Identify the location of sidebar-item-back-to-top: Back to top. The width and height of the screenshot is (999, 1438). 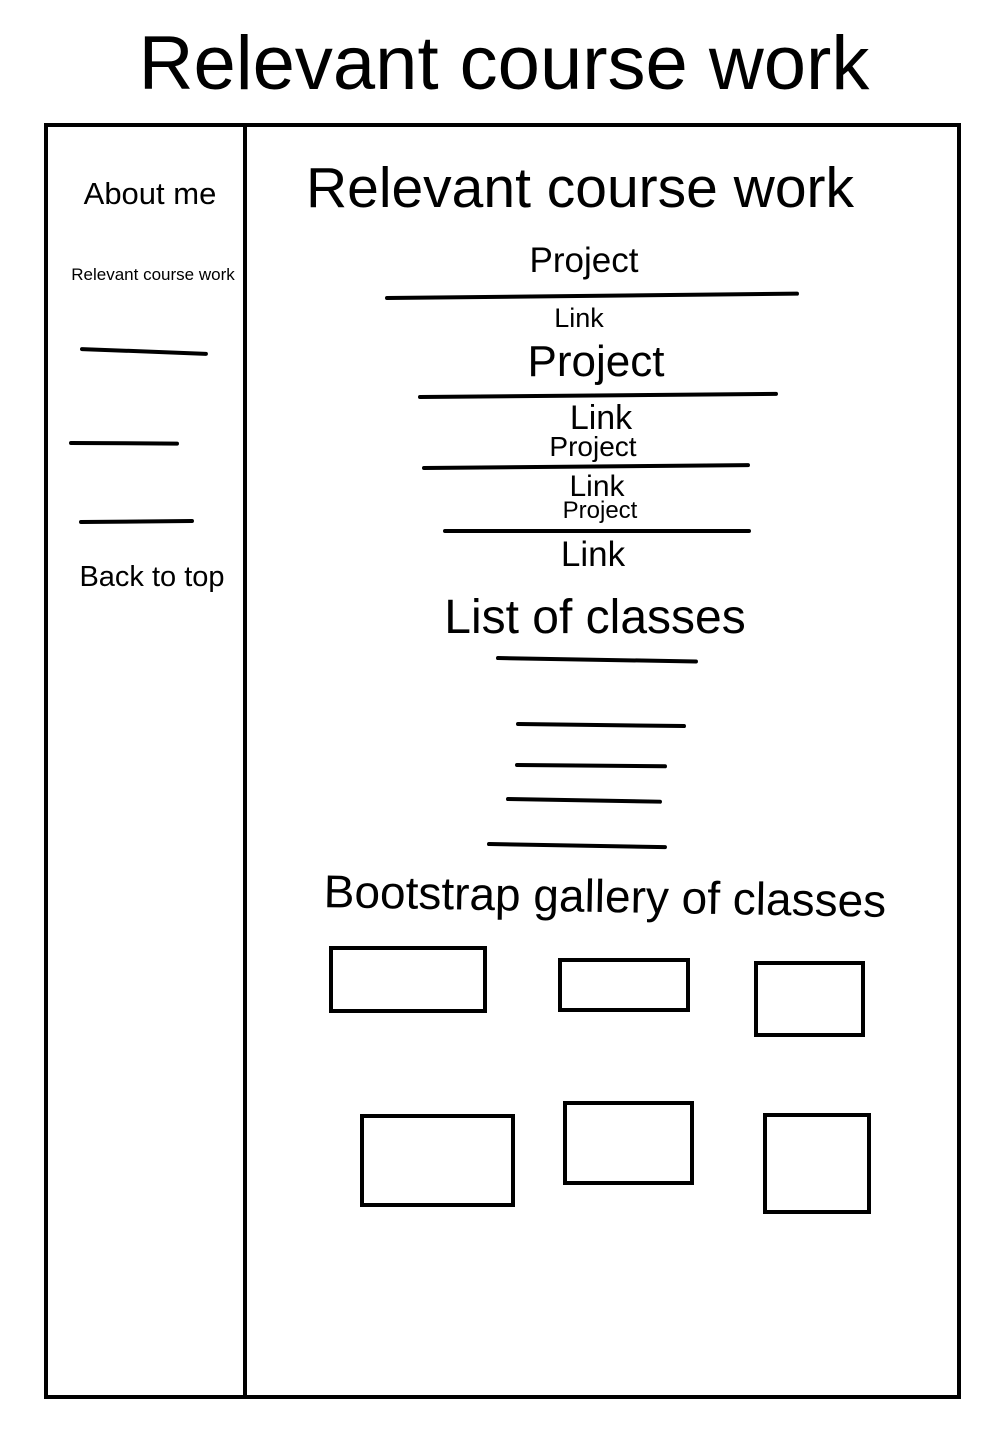
(152, 577).